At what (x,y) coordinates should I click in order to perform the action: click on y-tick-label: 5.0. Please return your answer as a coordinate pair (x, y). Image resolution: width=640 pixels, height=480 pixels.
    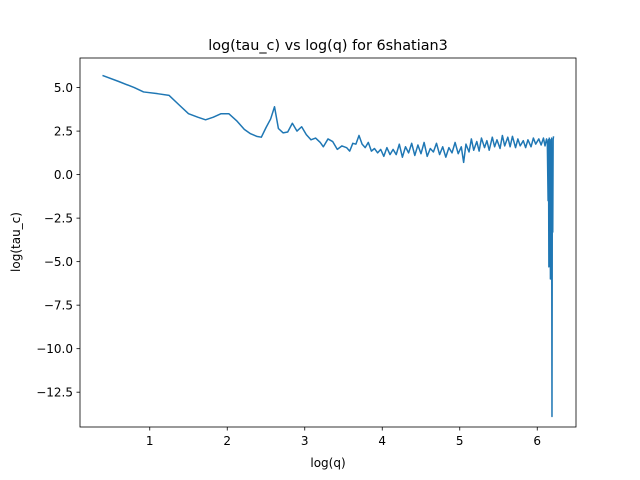
    Looking at the image, I should click on (63, 88).